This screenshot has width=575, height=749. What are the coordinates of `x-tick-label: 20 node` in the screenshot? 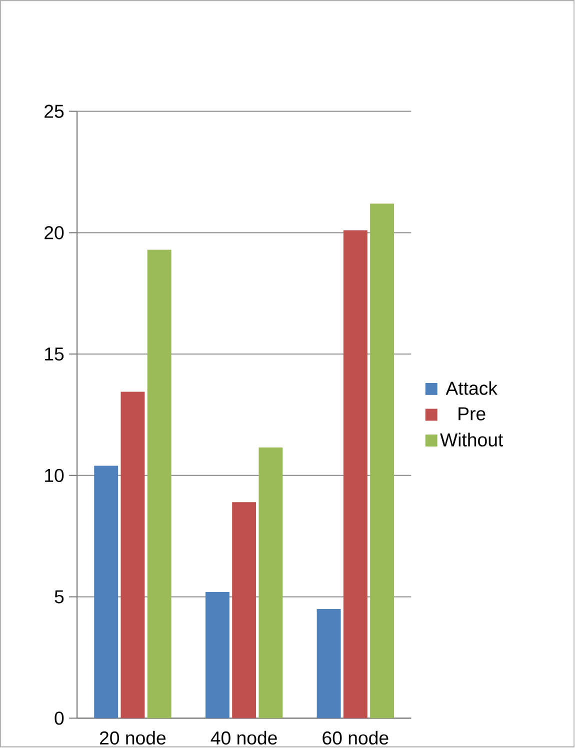 It's located at (133, 737).